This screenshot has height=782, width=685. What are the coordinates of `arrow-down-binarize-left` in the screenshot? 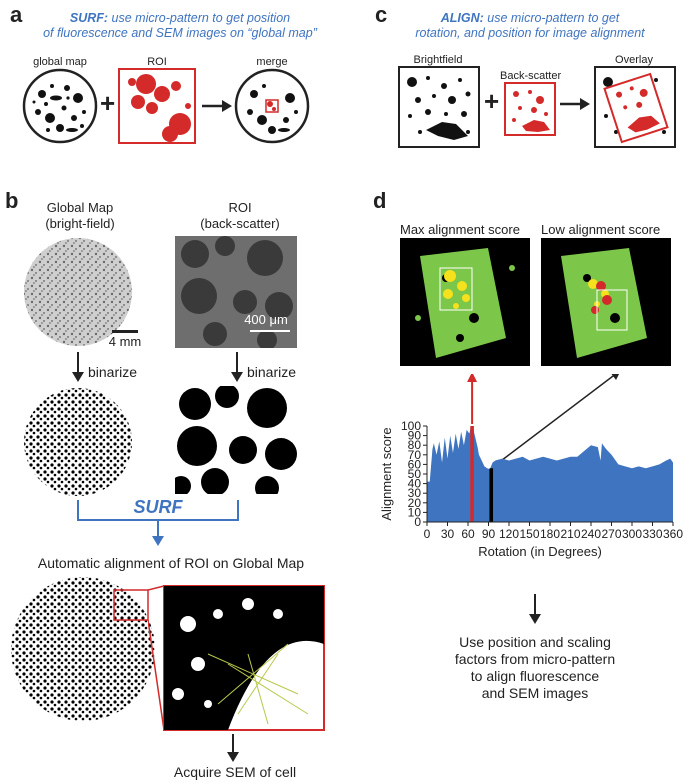 It's located at (78, 367).